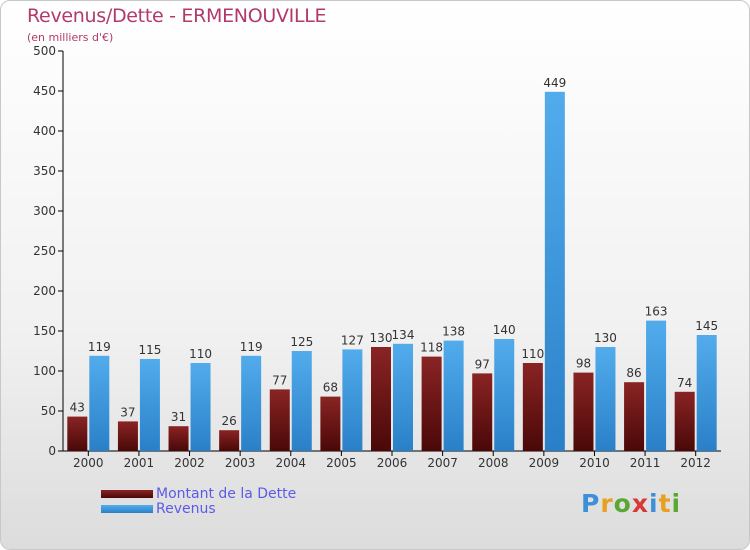  What do you see at coordinates (44, 291) in the screenshot?
I see `y-tick-label: 200` at bounding box center [44, 291].